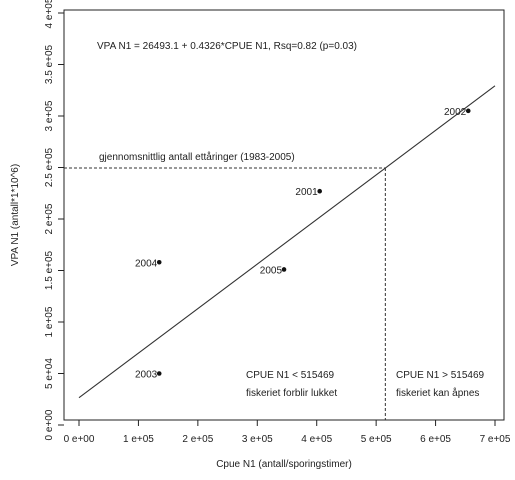  Describe the element at coordinates (49, 14) in the screenshot. I see `y-tick-label: 4 e+05` at that location.